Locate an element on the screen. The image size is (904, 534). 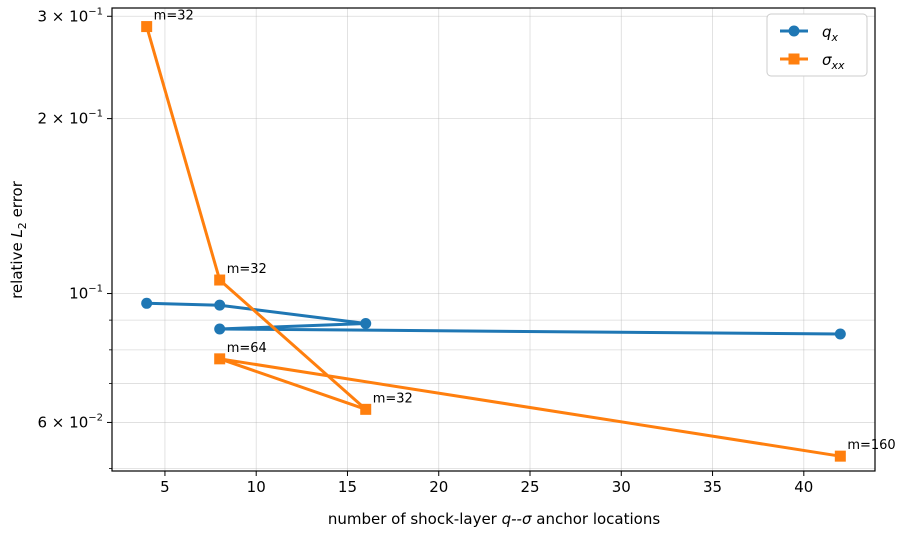
x-tick-label: 40 is located at coordinates (803, 487).